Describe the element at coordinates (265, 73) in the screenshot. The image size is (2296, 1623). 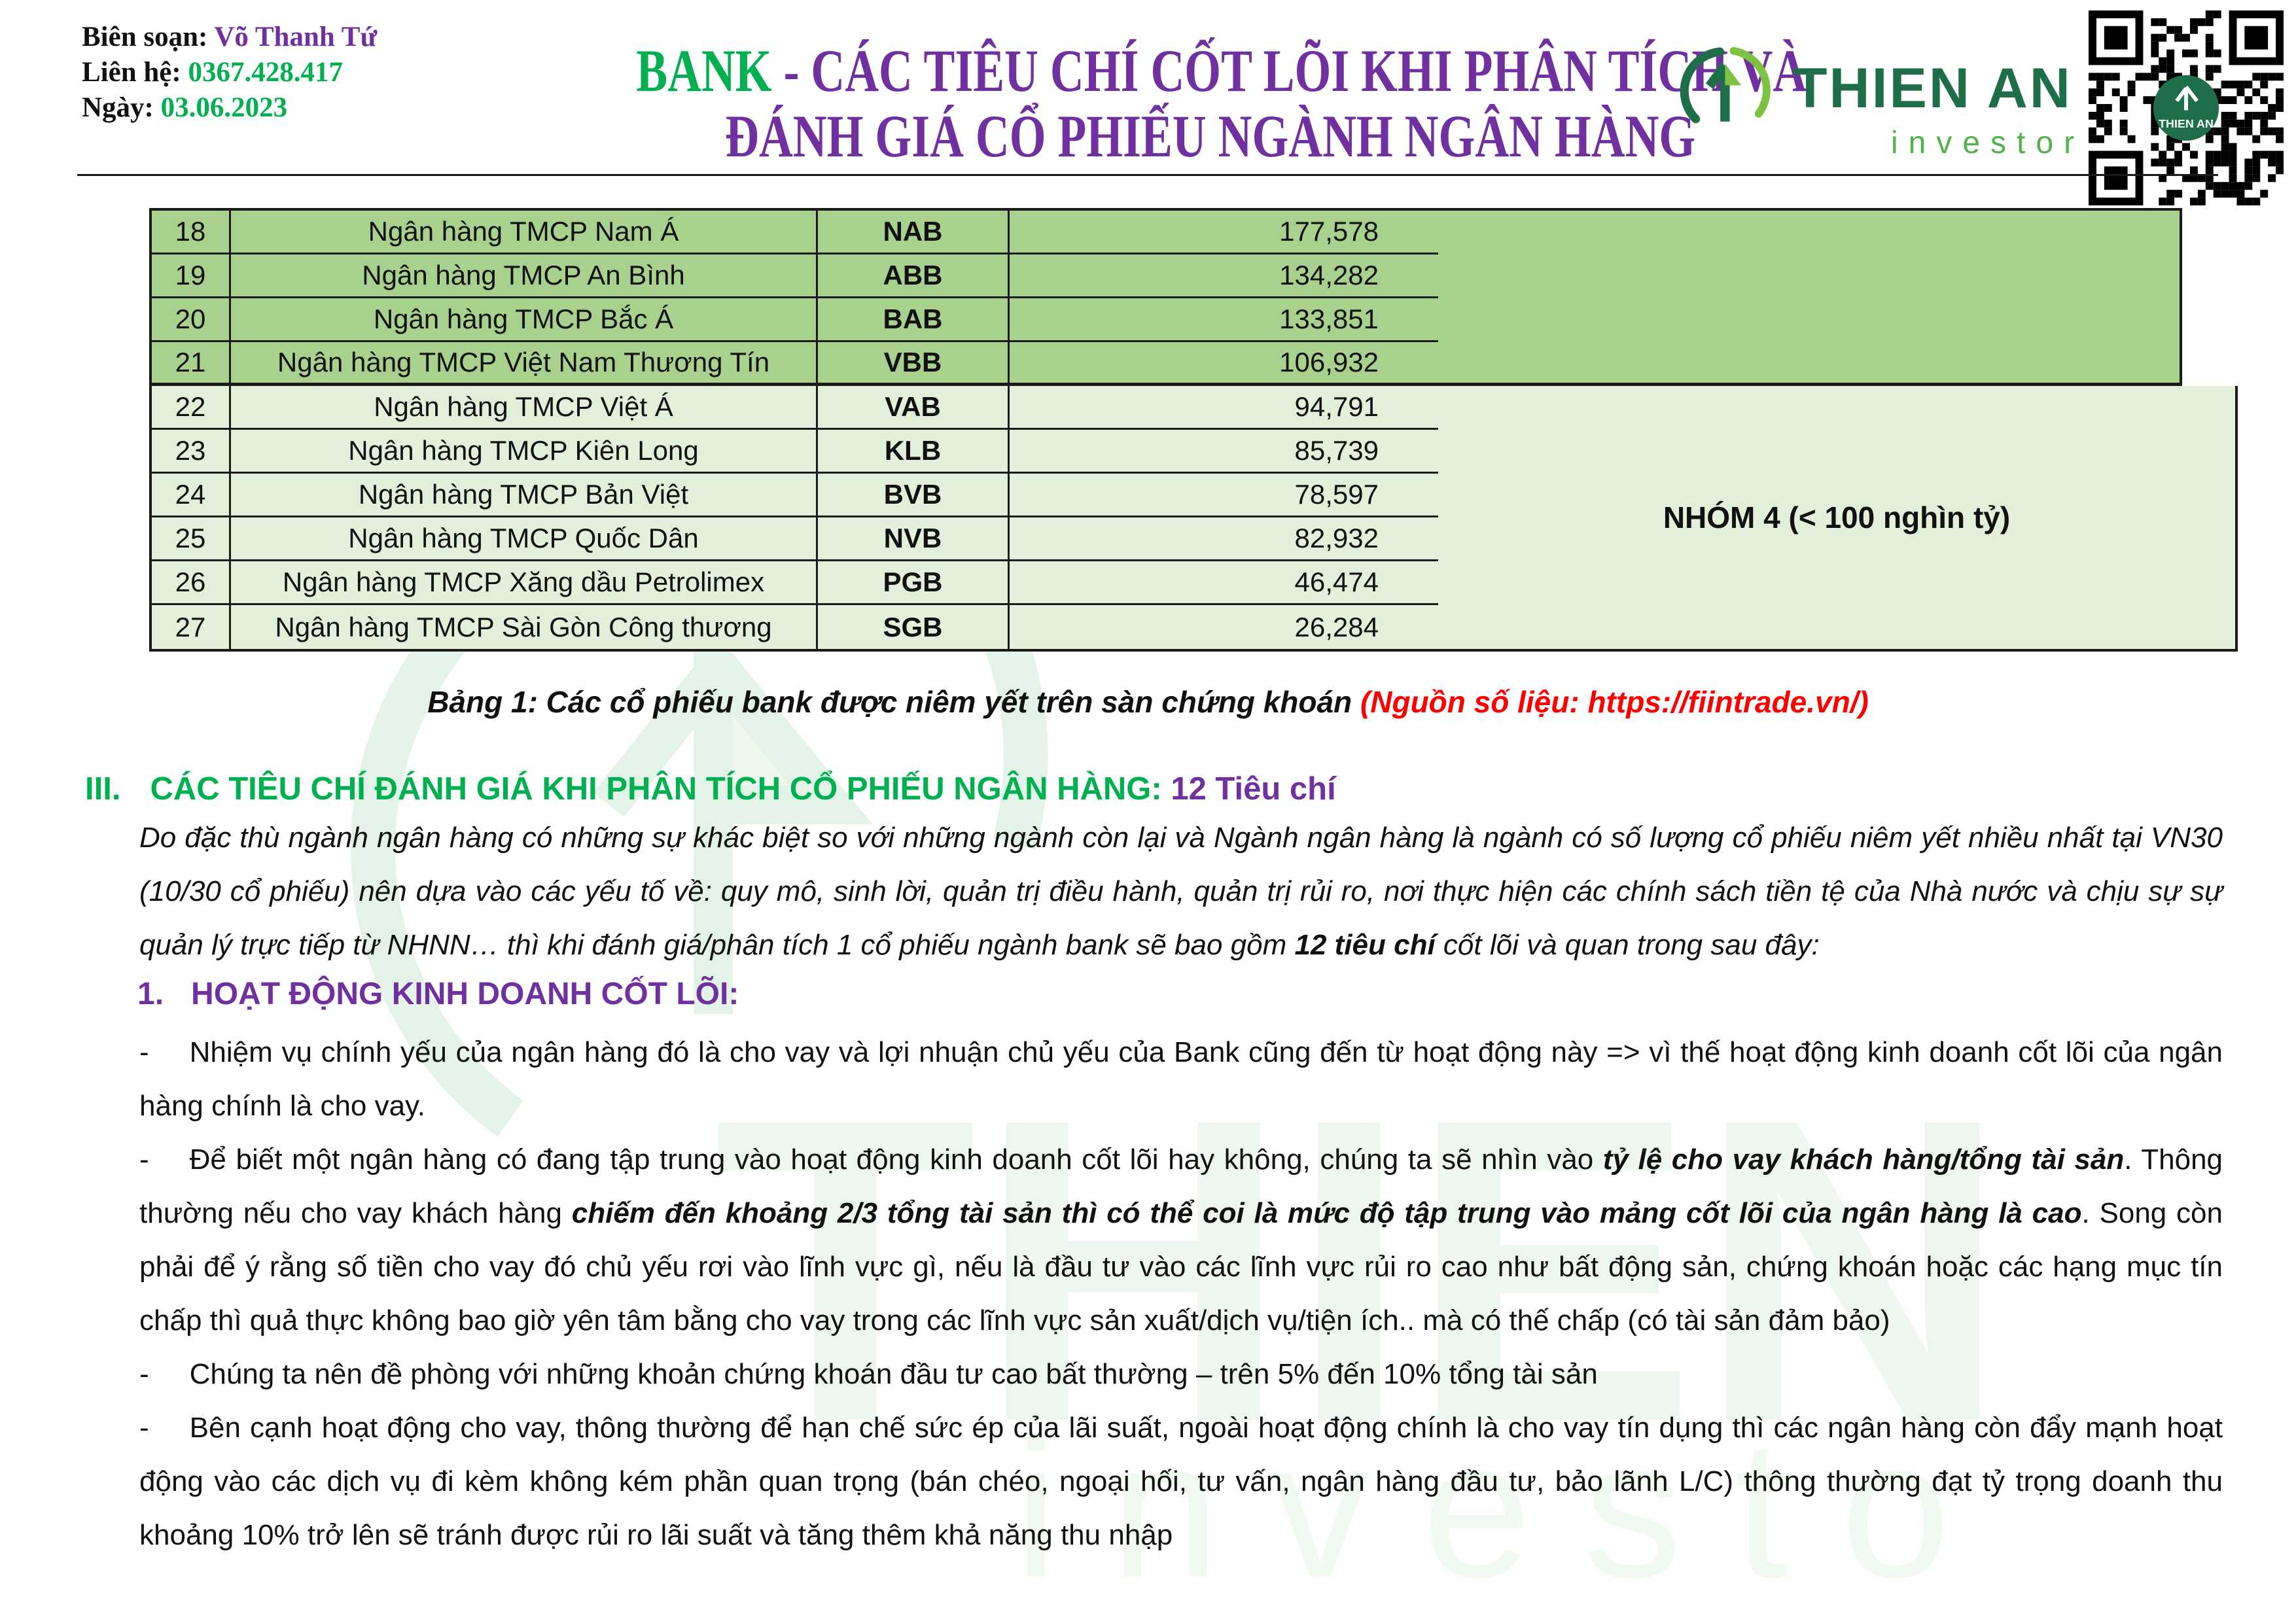
I see `contact-value: 0367.428.417` at that location.